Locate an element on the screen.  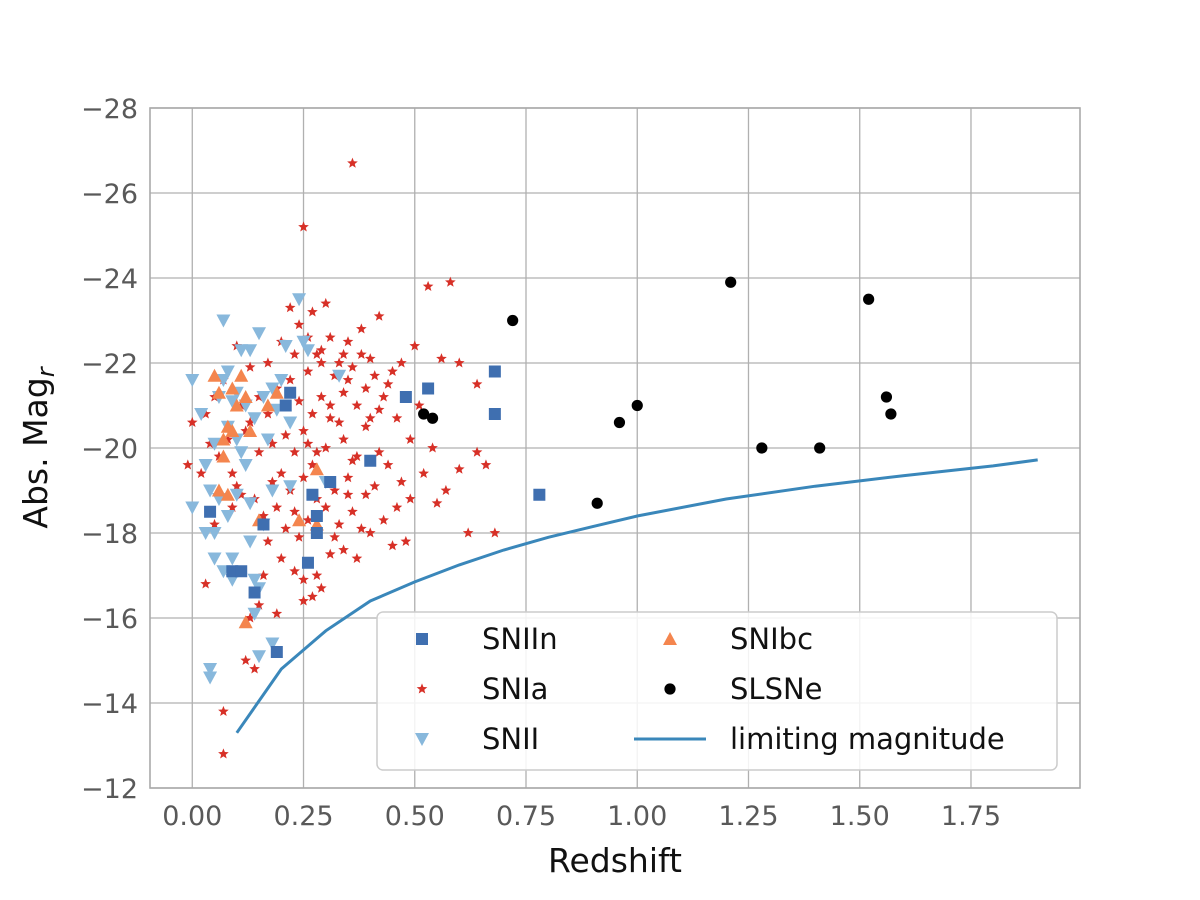
legend-entry-snii: SNII is located at coordinates (477, 739).